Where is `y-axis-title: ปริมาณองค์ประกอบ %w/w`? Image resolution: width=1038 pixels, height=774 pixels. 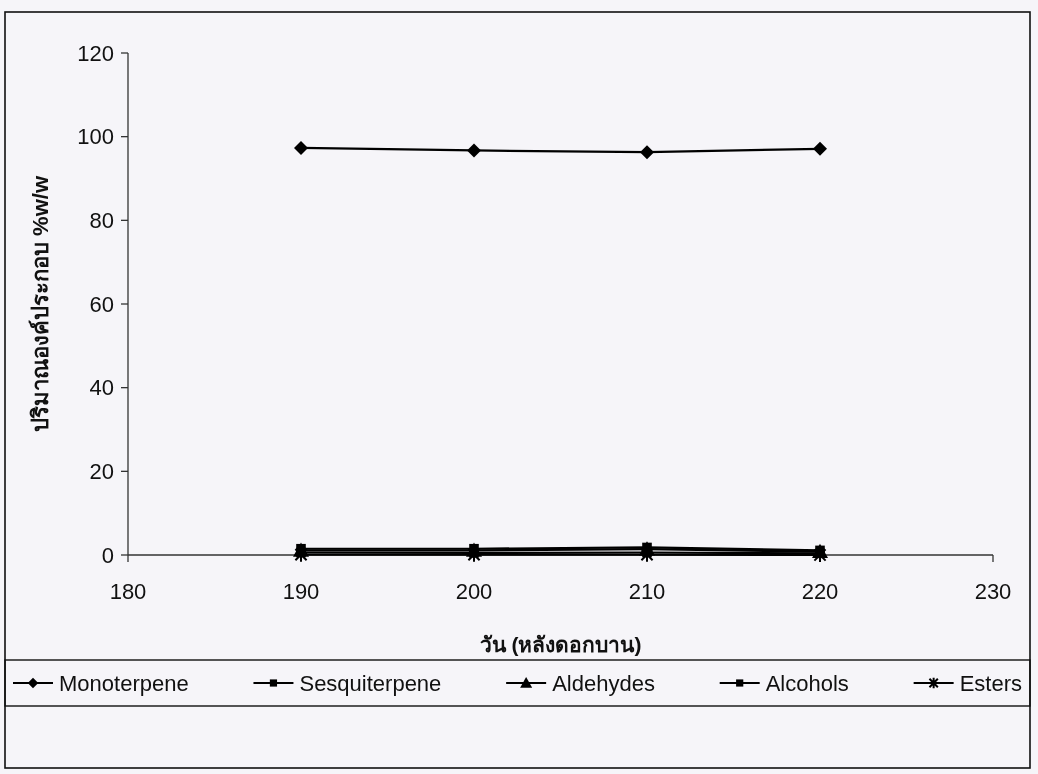
y-axis-title: ปริมาณองค์ประกอบ %w/w is located at coordinates (40, 304).